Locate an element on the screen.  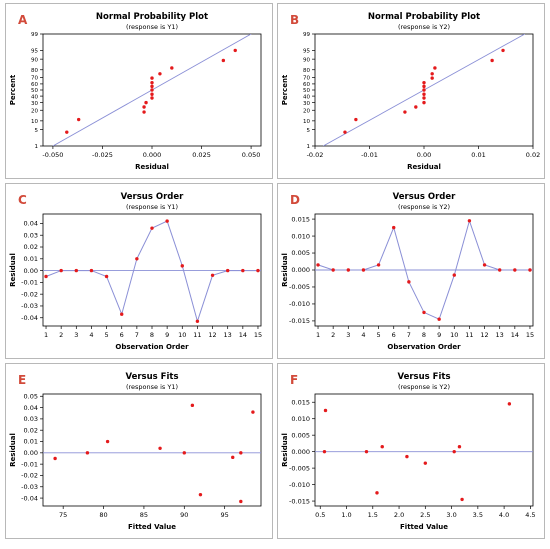
y-tick-label: 0.010 is located at coordinates (300, 236).